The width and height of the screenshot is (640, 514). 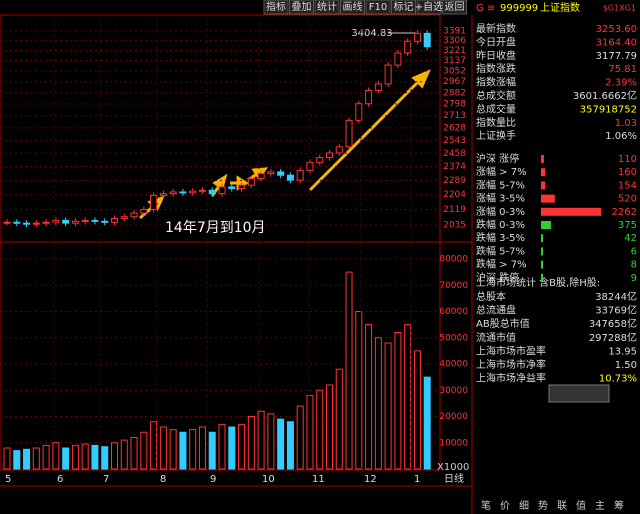 I want to click on toolbar-label: 叠加, so click(x=302, y=7).